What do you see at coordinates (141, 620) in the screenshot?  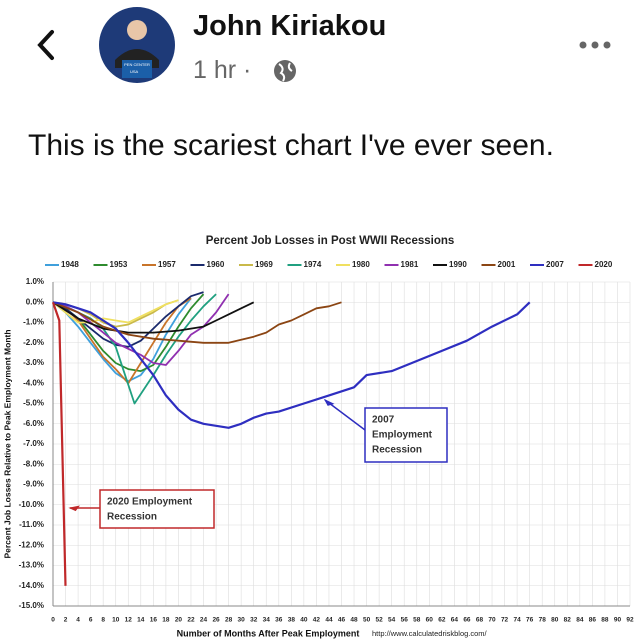 I see `x-tick-label: 14` at bounding box center [141, 620].